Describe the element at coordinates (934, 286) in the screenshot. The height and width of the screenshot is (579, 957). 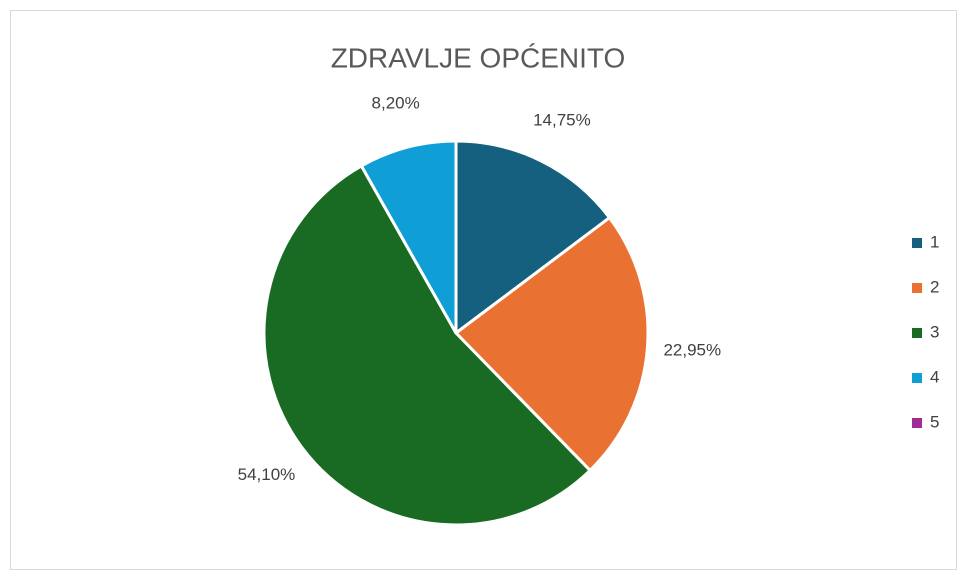
I see `legend-label: 2` at that location.